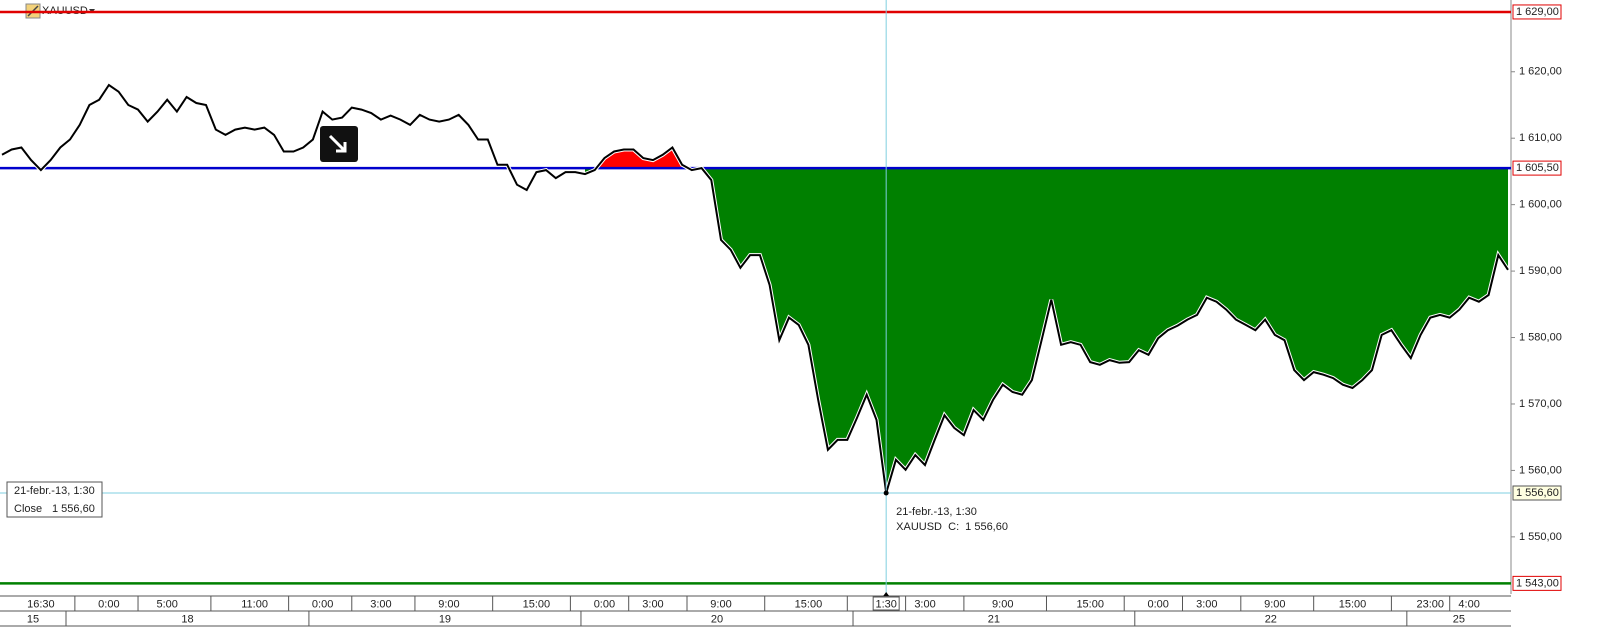 The width and height of the screenshot is (1599, 638). Describe the element at coordinates (886, 493) in the screenshot. I see `crosshair-point` at that location.